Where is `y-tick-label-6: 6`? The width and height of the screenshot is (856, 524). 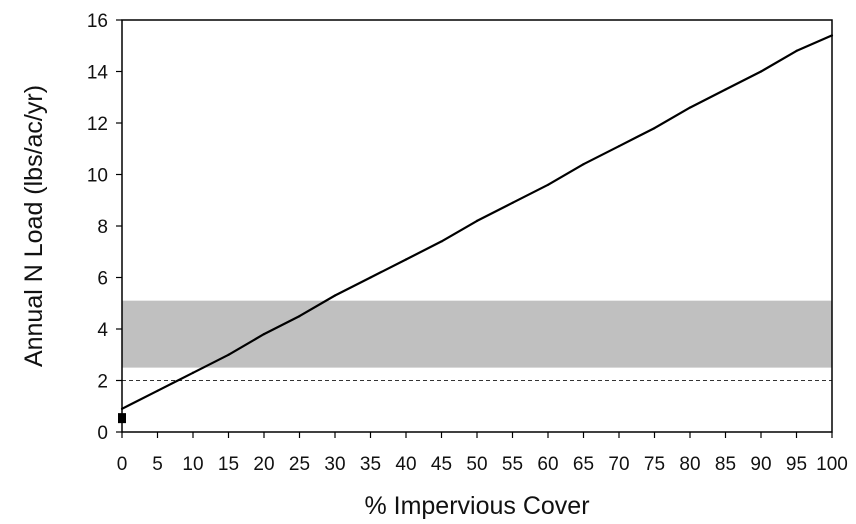 y-tick-label-6: 6 is located at coordinates (102, 279).